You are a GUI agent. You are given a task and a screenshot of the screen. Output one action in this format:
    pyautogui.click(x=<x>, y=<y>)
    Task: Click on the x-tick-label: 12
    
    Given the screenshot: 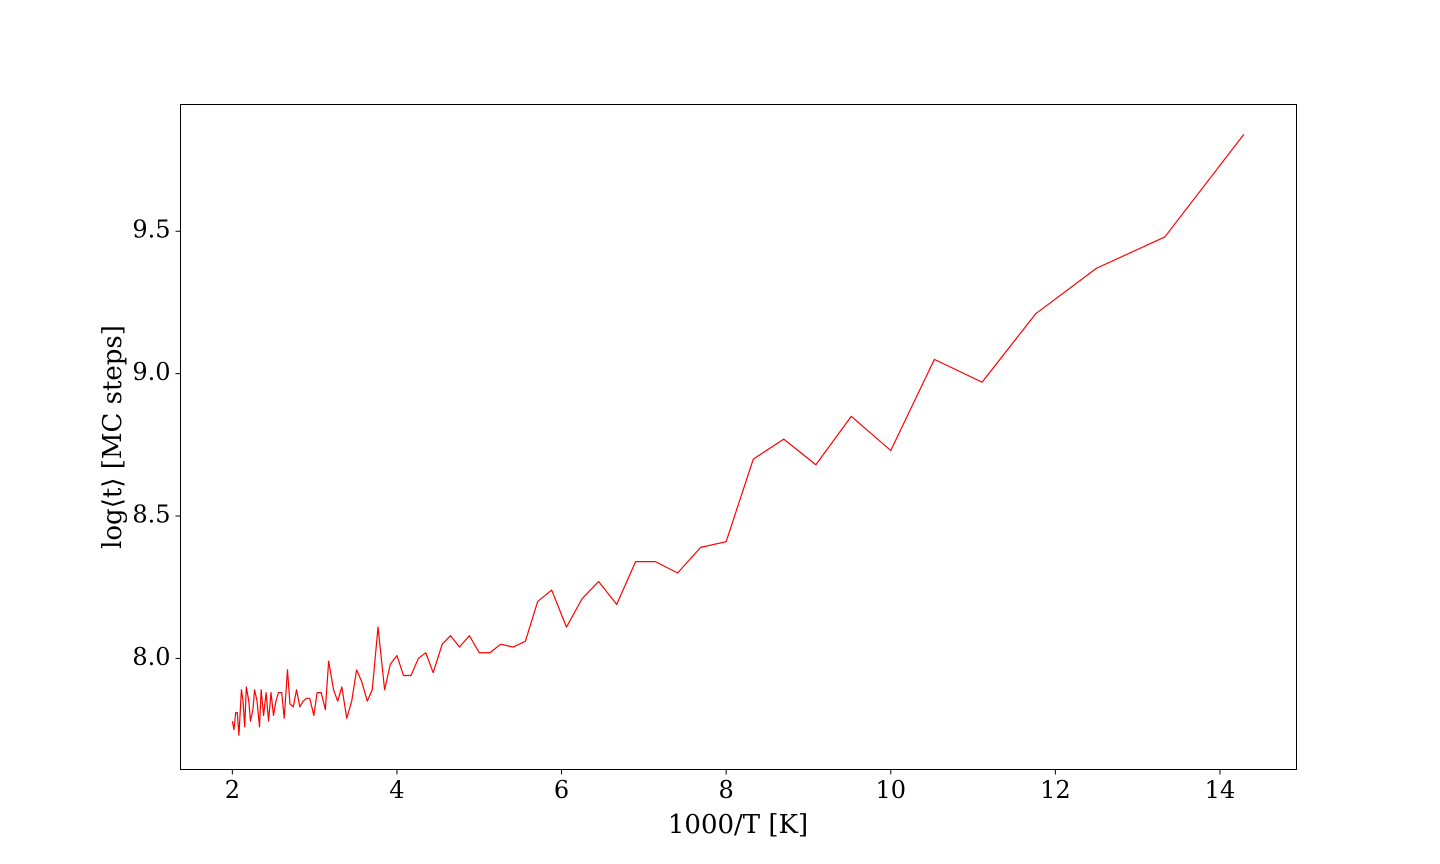 What is the action you would take?
    pyautogui.click(x=1055, y=790)
    